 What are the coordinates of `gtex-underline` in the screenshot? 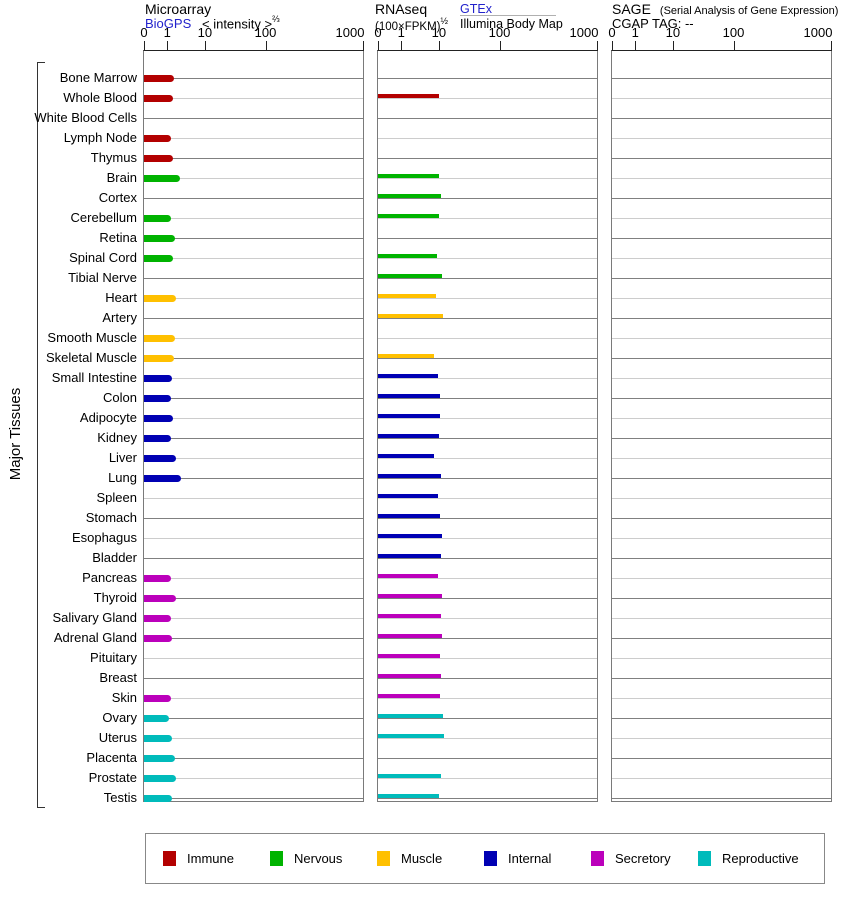 It's located at (508, 15).